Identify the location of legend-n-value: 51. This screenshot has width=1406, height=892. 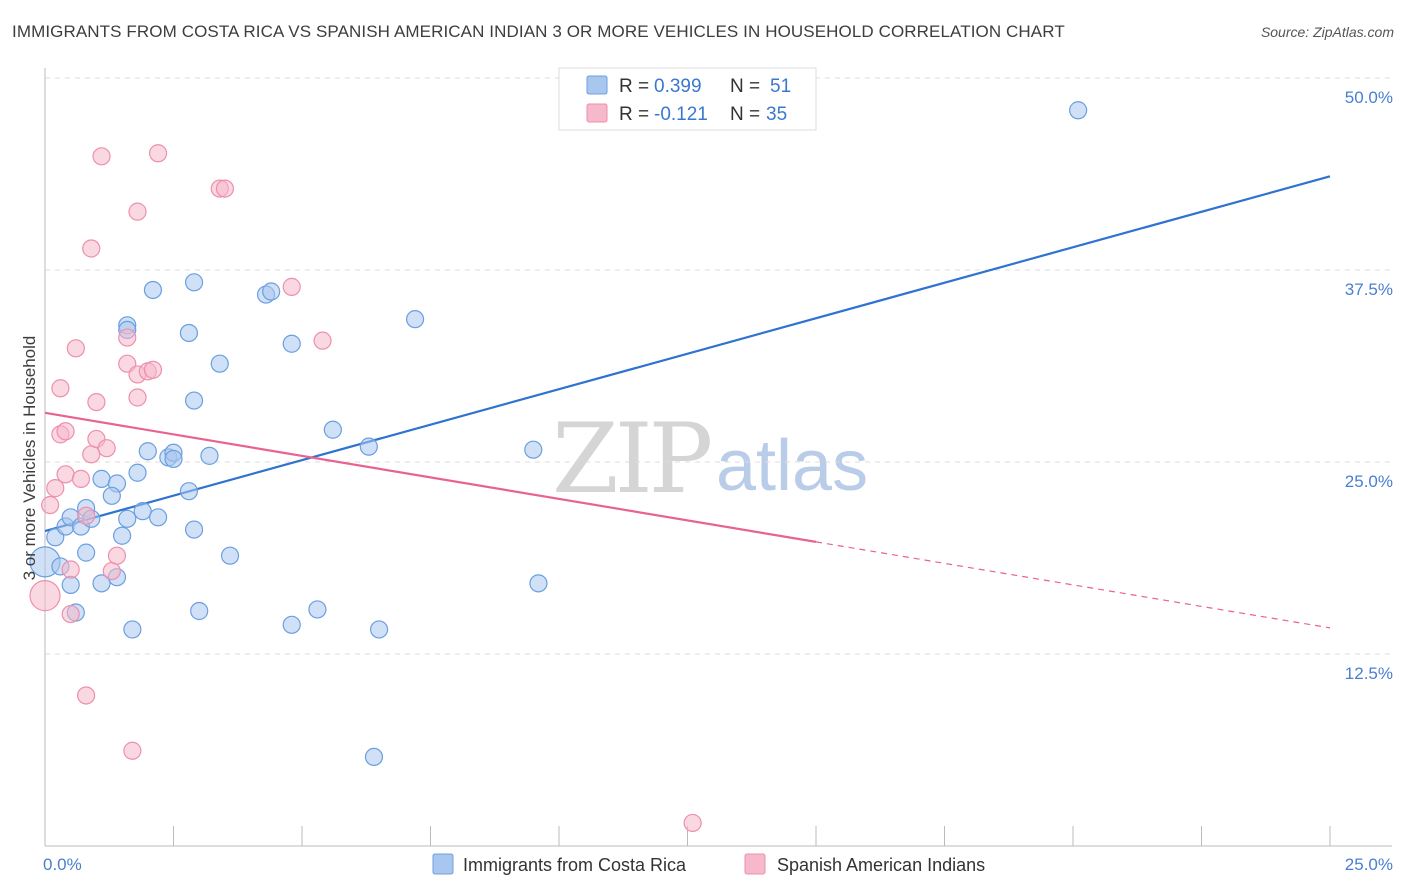
(780, 86).